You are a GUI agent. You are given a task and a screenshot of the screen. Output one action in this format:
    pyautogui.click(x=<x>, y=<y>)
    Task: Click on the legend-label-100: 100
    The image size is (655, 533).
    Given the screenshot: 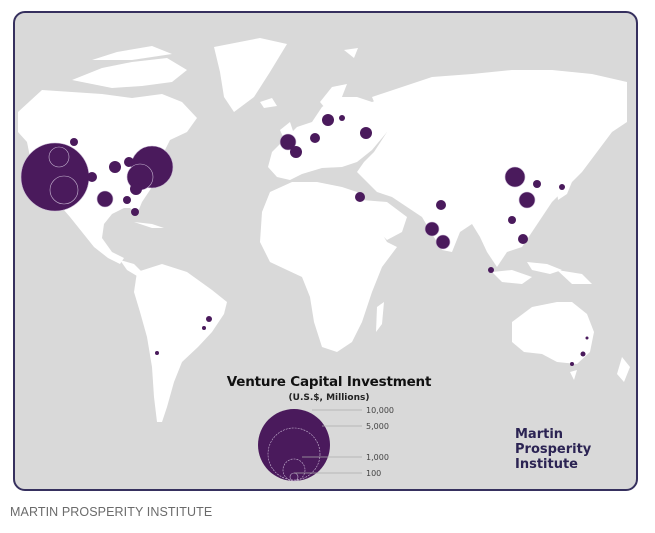 What is the action you would take?
    pyautogui.click(x=374, y=473)
    